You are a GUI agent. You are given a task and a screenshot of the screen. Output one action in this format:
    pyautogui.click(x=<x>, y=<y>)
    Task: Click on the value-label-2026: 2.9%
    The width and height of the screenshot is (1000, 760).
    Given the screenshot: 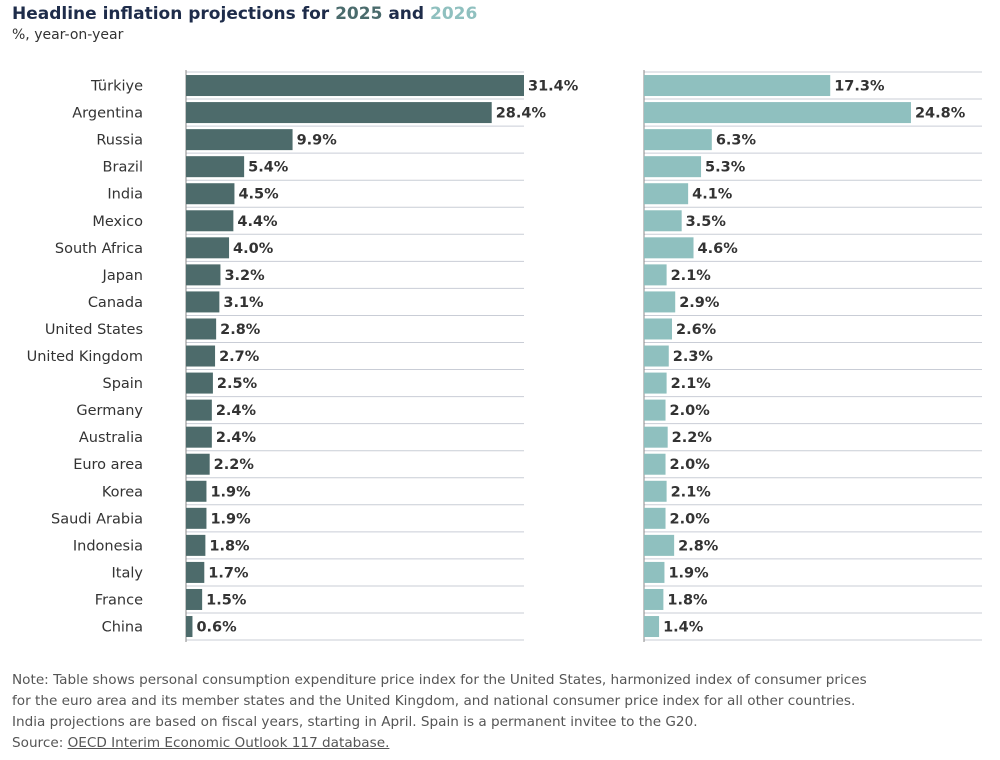 What is the action you would take?
    pyautogui.click(x=699, y=303)
    